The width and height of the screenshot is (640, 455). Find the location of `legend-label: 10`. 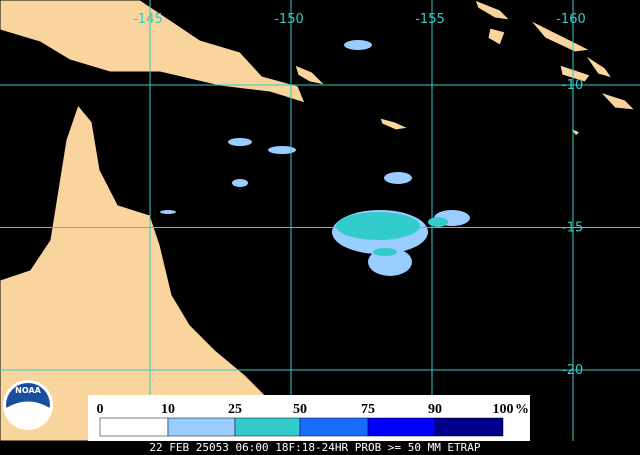

legend-label: 10 is located at coordinates (168, 409).